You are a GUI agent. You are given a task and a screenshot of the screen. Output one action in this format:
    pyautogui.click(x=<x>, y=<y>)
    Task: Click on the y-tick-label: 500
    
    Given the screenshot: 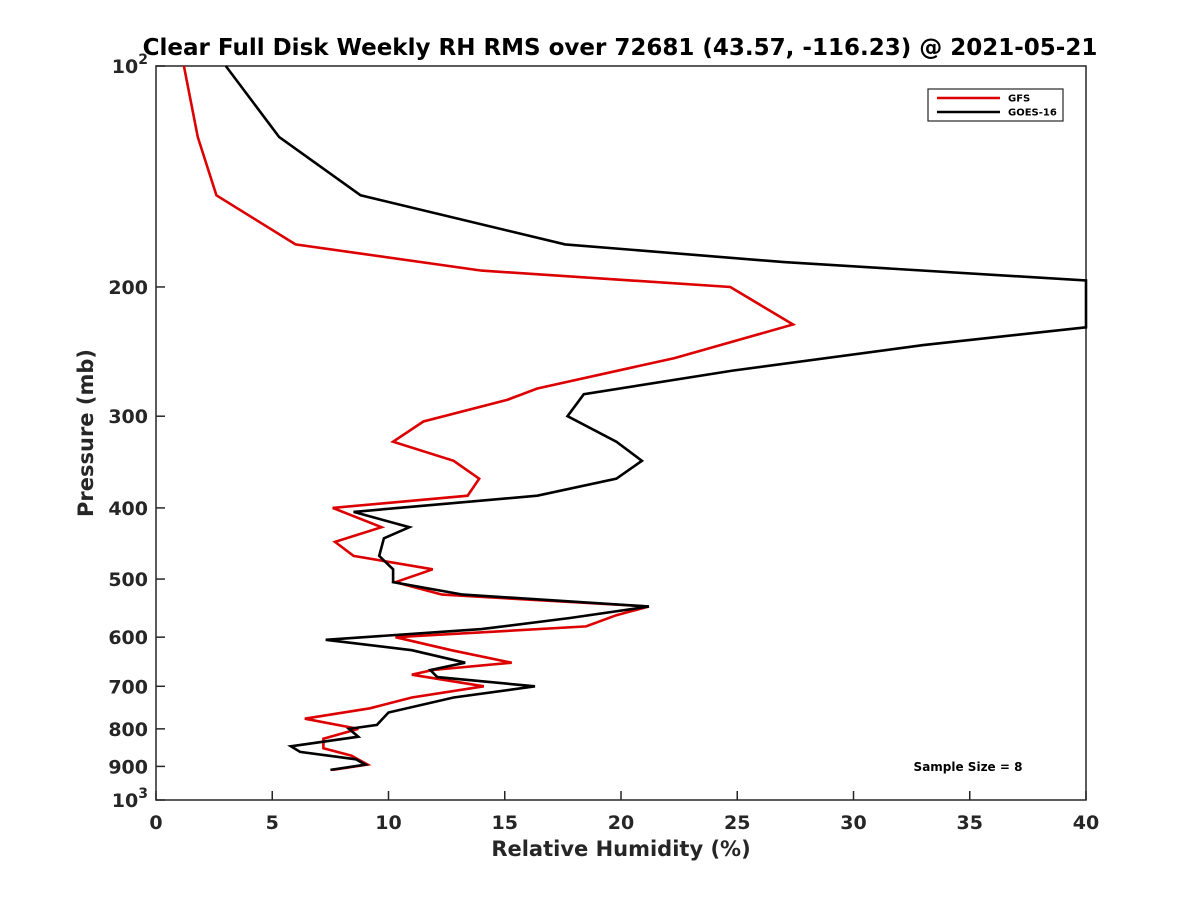 What is the action you would take?
    pyautogui.click(x=128, y=580)
    